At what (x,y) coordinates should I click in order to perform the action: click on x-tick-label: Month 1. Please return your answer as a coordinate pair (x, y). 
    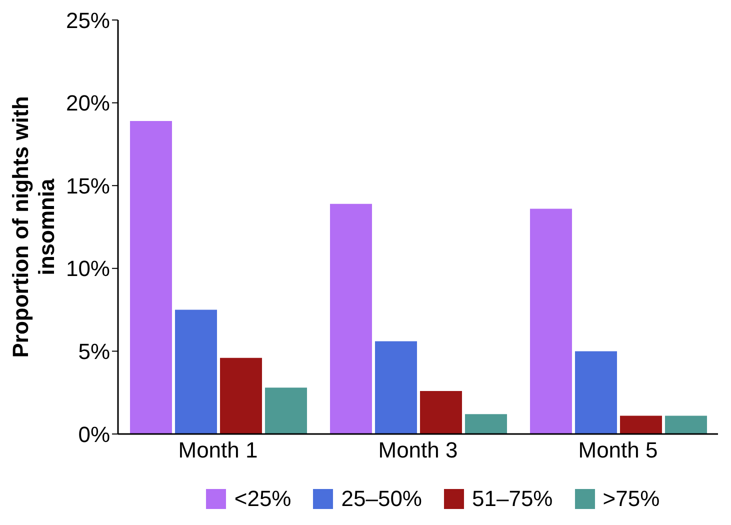
    Looking at the image, I should click on (218, 450).